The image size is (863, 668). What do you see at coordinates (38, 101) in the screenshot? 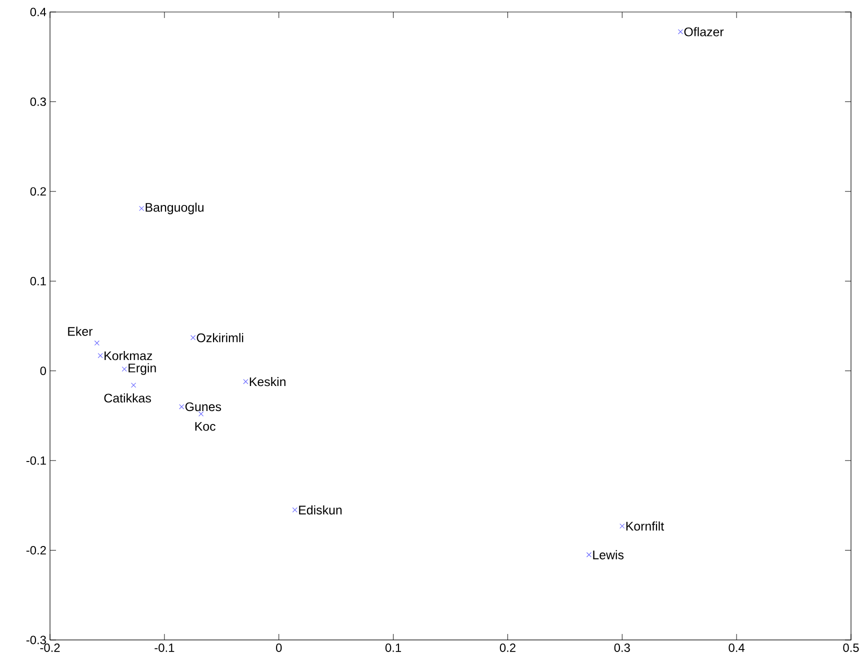
I see `y-tick-label: 0.3` at bounding box center [38, 101].